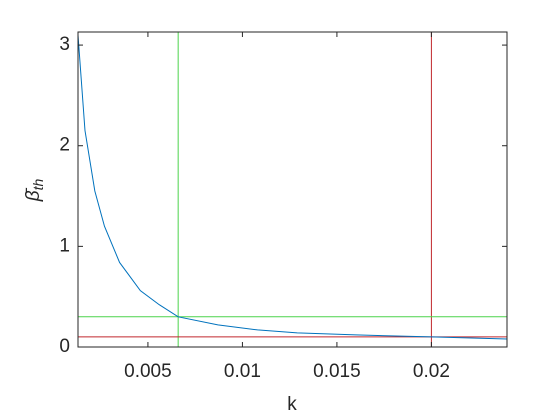  What do you see at coordinates (33, 194) in the screenshot?
I see `y-label-symbol: β̄` at bounding box center [33, 194].